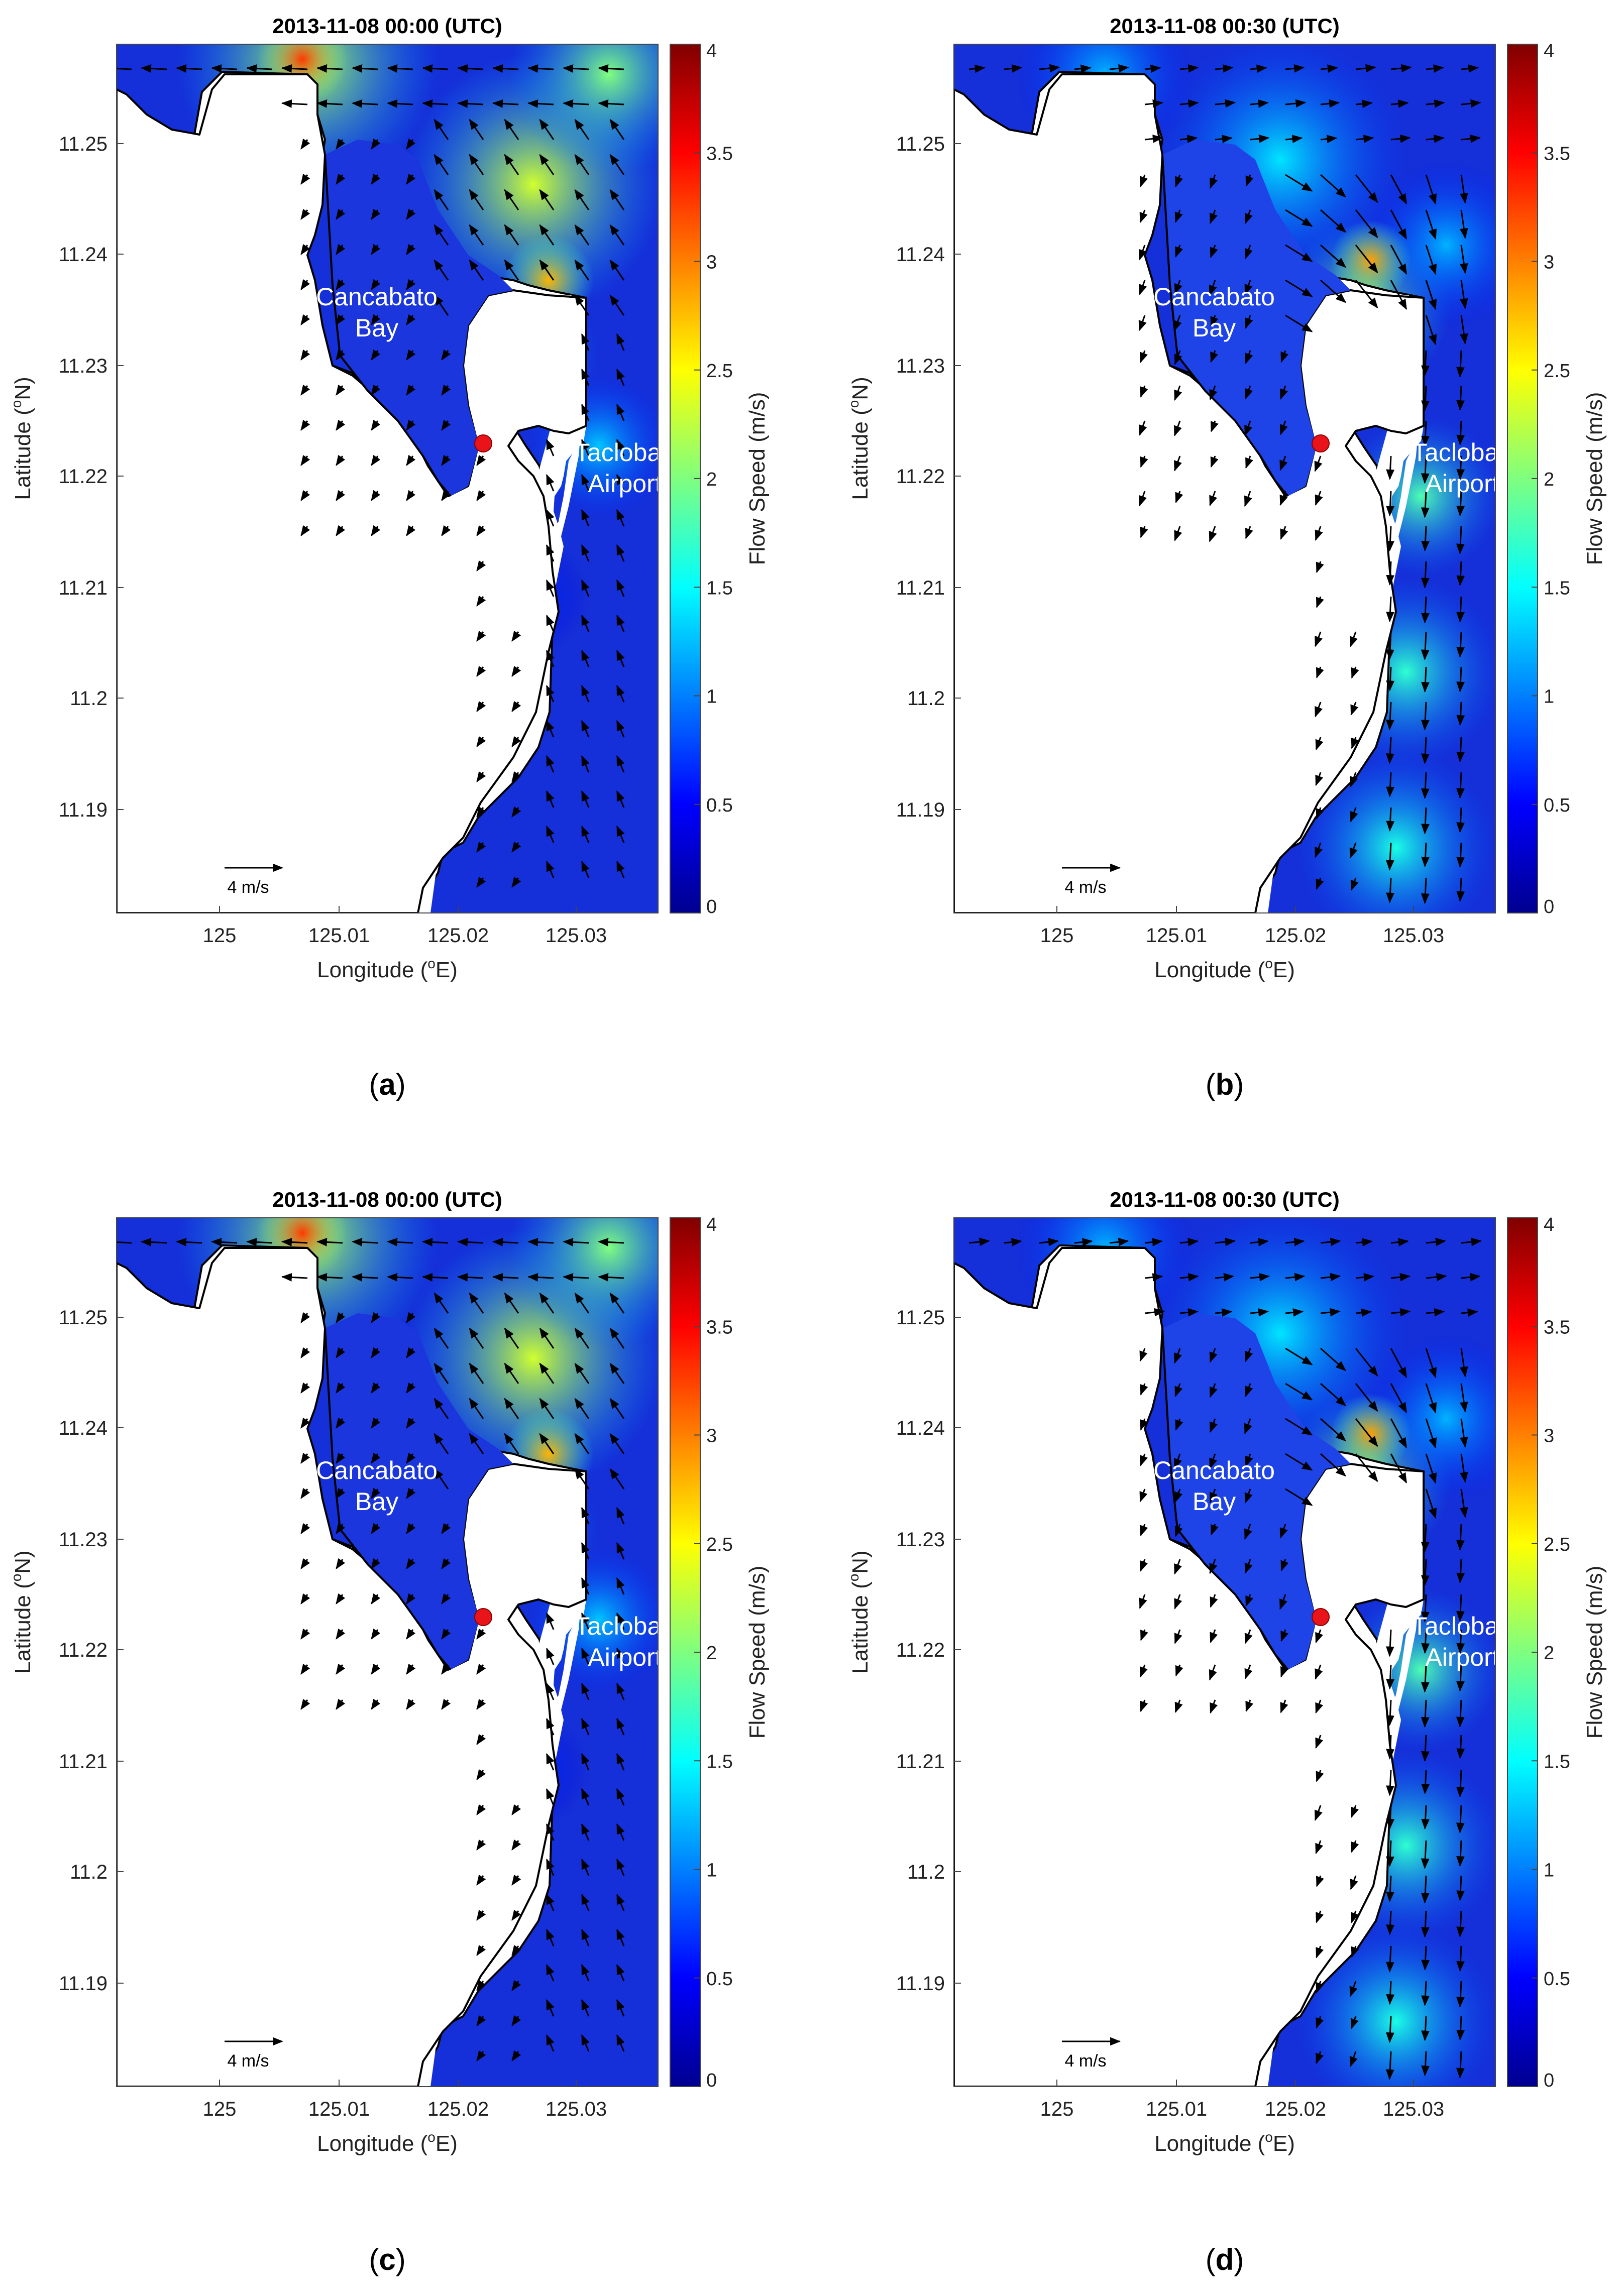 Image resolution: width=1622 pixels, height=2296 pixels. What do you see at coordinates (1225, 26) in the screenshot?
I see `panel-title: 2013-11-08 00:30 (UTC)` at bounding box center [1225, 26].